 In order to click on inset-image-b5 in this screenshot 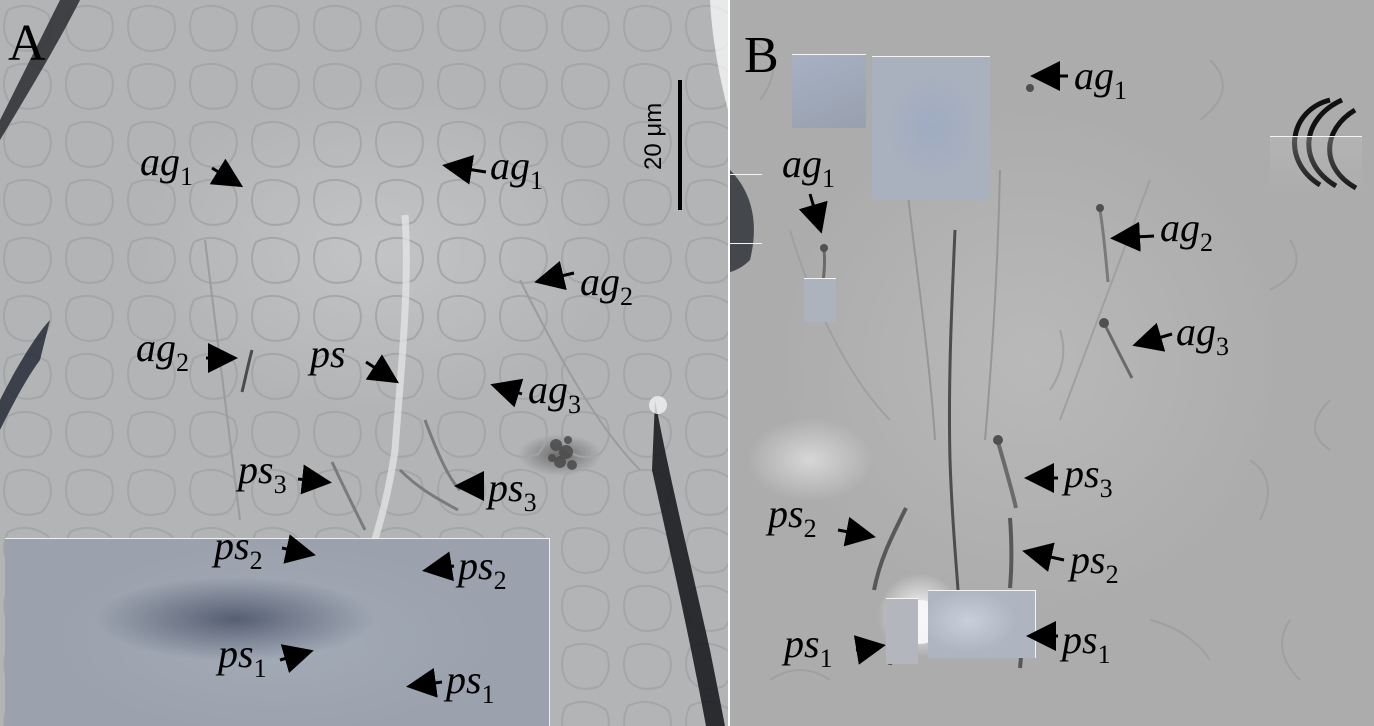, I will do `click(982, 624)`.